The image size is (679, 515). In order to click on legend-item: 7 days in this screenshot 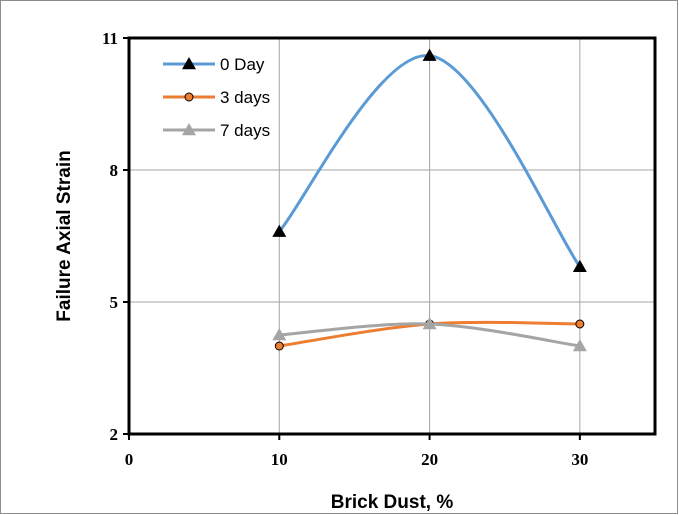, I will do `click(216, 130)`.